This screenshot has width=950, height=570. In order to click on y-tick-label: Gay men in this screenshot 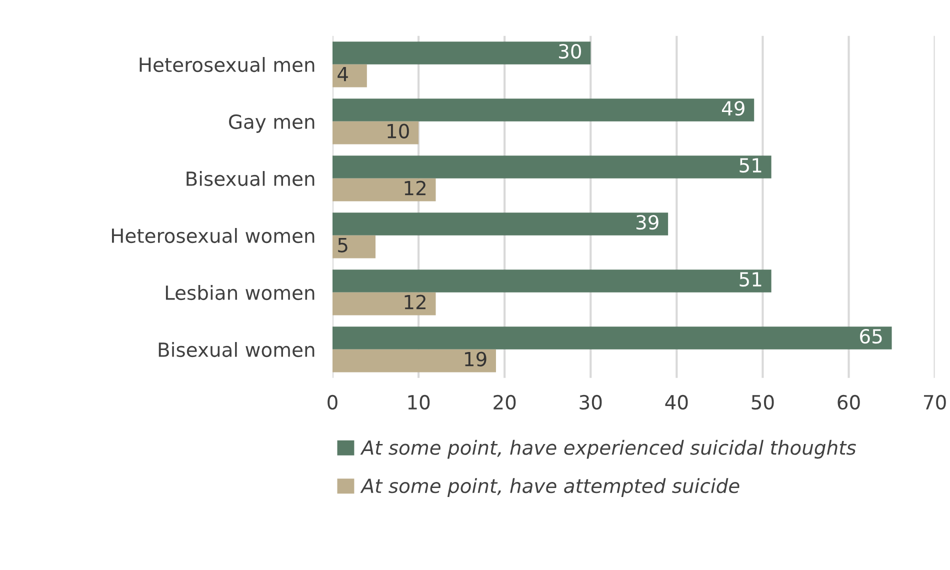, I will do `click(271, 123)`.